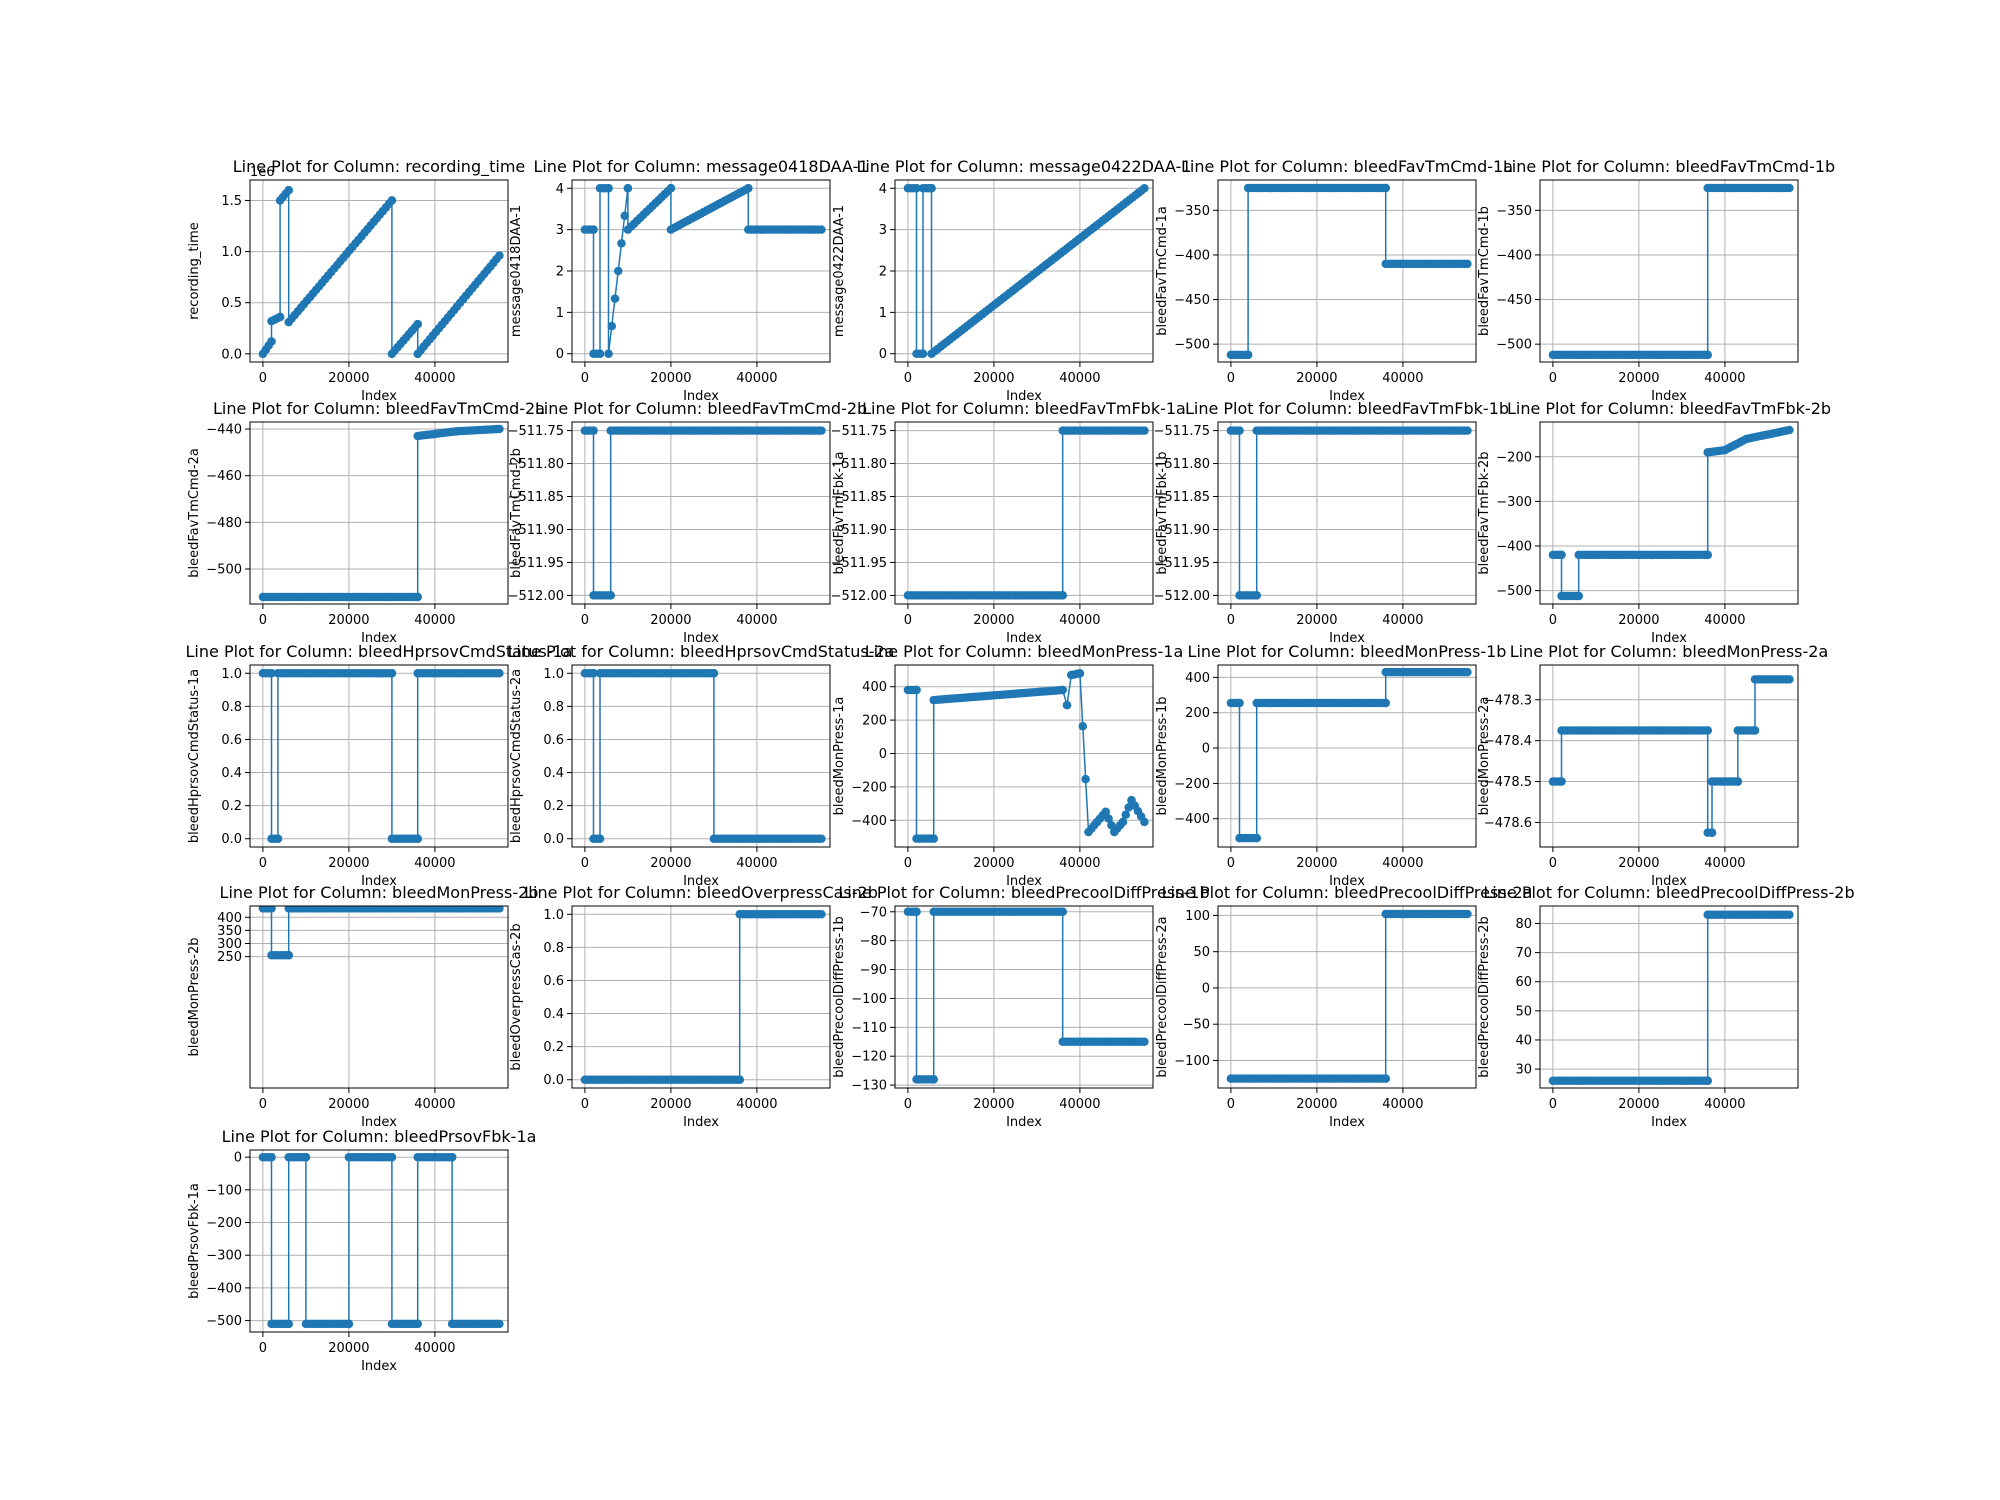  What do you see at coordinates (1514, 591) in the screenshot?
I see `y-tick-label: −500` at bounding box center [1514, 591].